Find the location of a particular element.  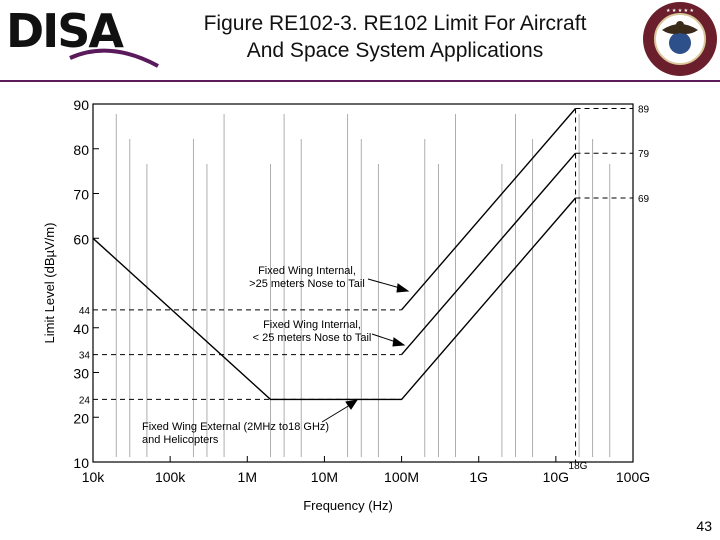

arrowhead-internal-short-icon is located at coordinates (399, 342).